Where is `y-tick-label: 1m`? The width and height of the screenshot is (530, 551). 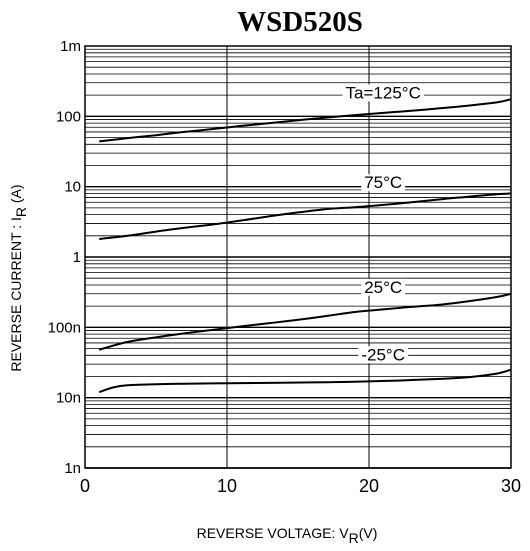
y-tick-label: 1m is located at coordinates (70, 46).